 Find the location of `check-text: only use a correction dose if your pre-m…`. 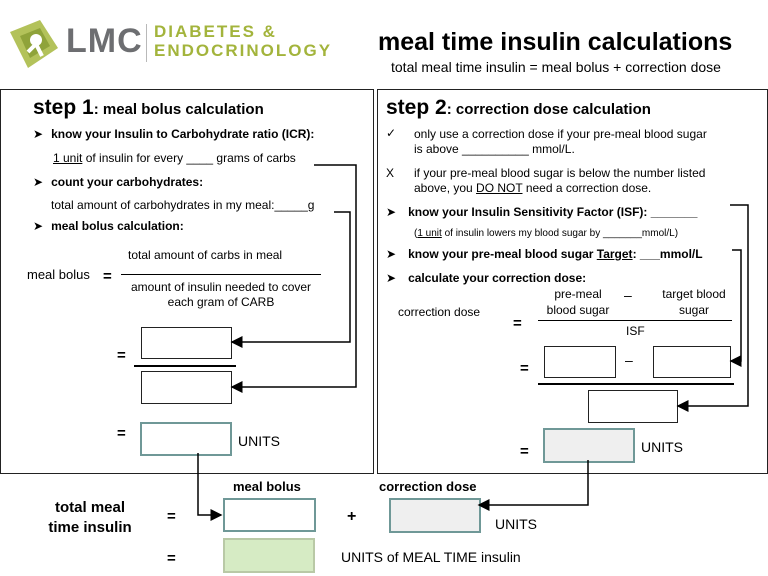

check-text: only use a correction dose if your pre-m… is located at coordinates (560, 142).